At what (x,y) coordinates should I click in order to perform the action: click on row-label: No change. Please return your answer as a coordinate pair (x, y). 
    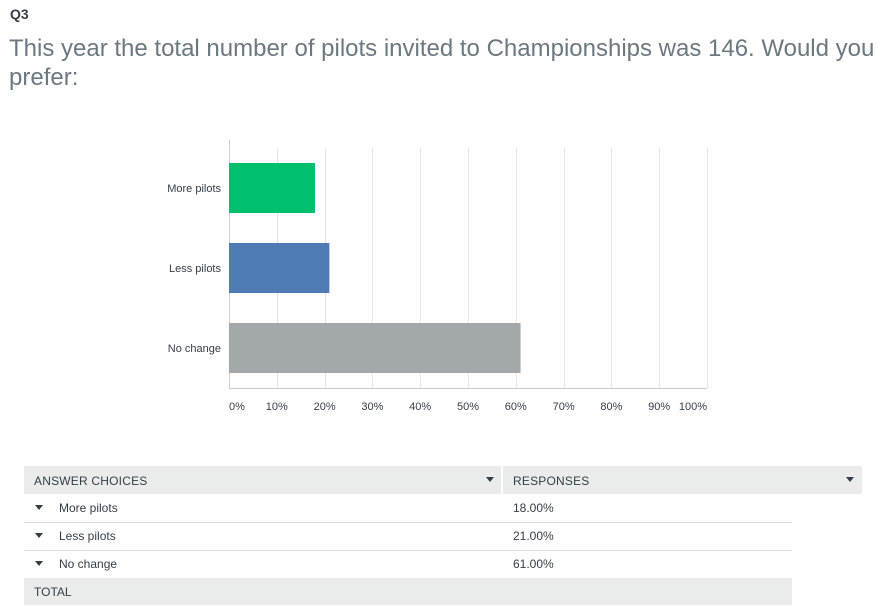
    Looking at the image, I should click on (88, 564).